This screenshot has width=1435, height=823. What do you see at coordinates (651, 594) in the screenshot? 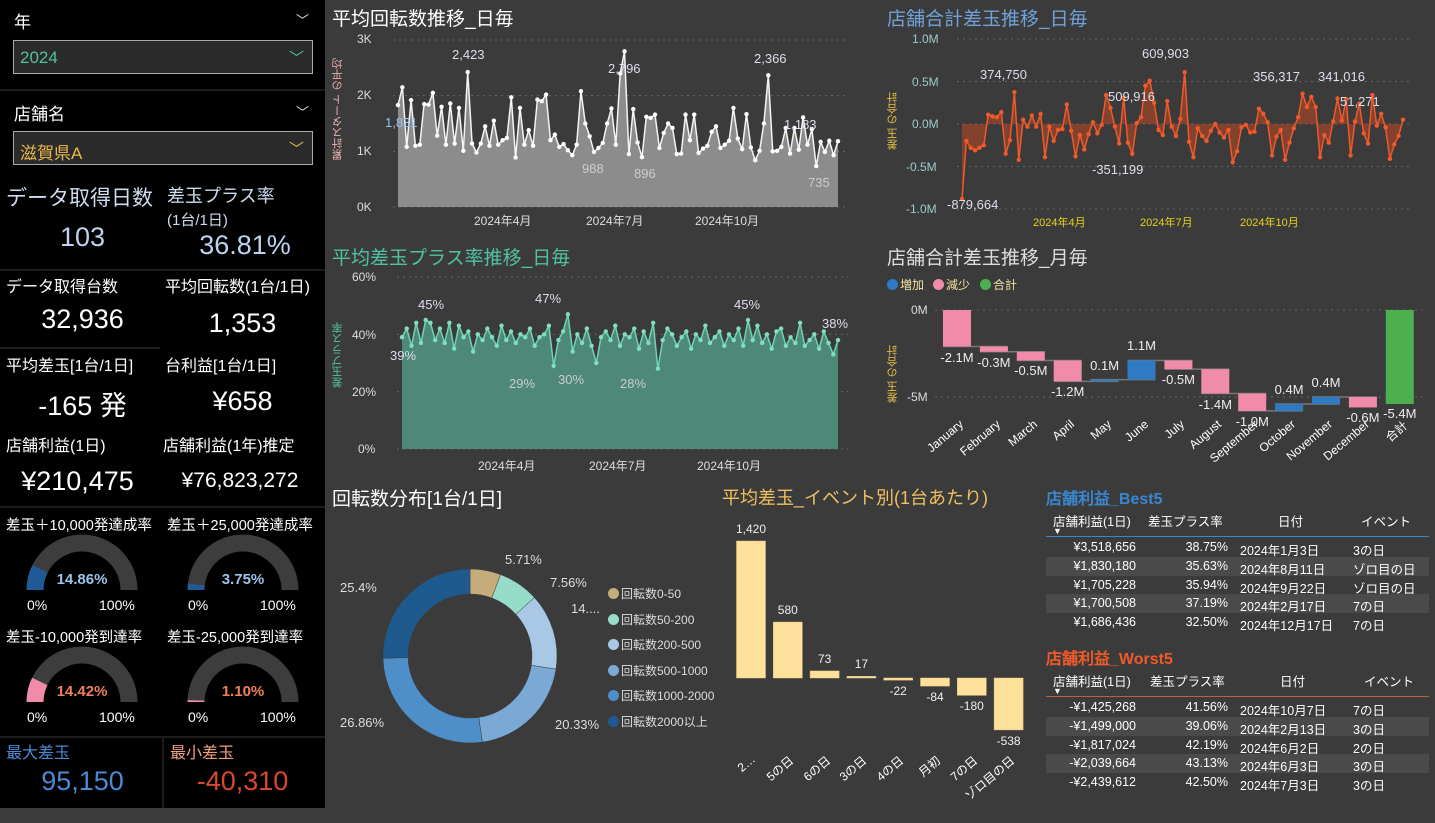
I see `legend-label: 回転数0-50` at bounding box center [651, 594].